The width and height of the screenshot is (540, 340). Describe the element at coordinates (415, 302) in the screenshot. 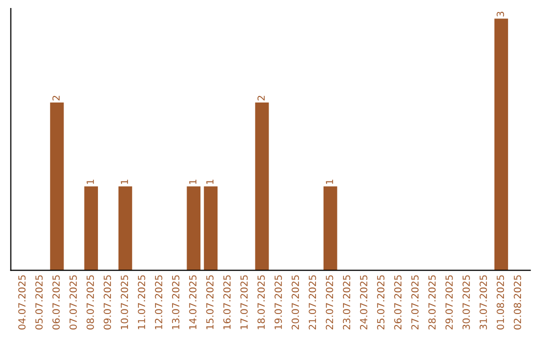

I see `x-tick-label: 27.07.2025` at that location.